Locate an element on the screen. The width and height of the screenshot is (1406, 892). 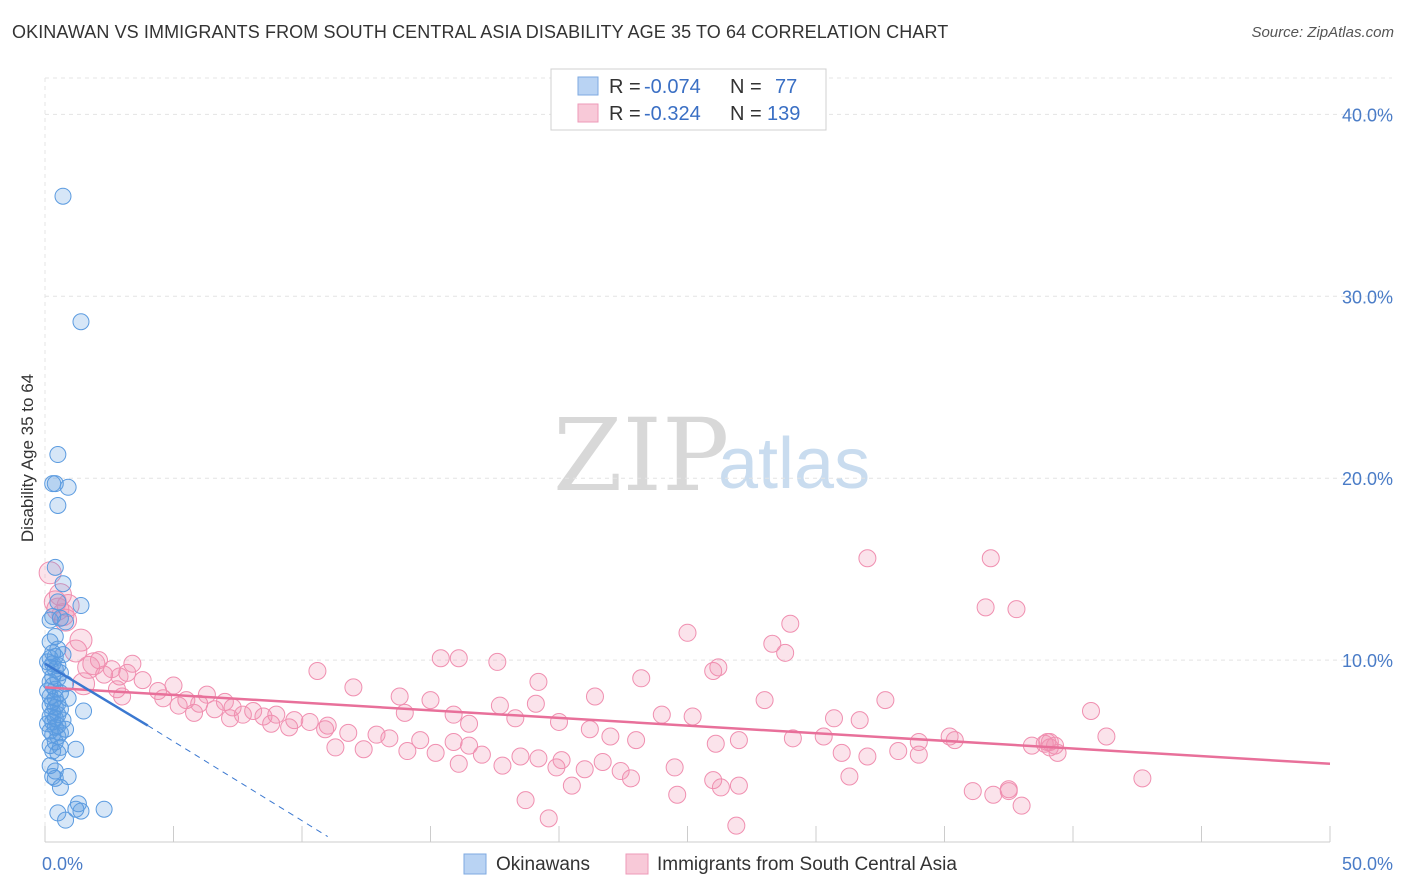
y-axis-label: Disability Age 35 to 64 is located at coordinates (27, 458).